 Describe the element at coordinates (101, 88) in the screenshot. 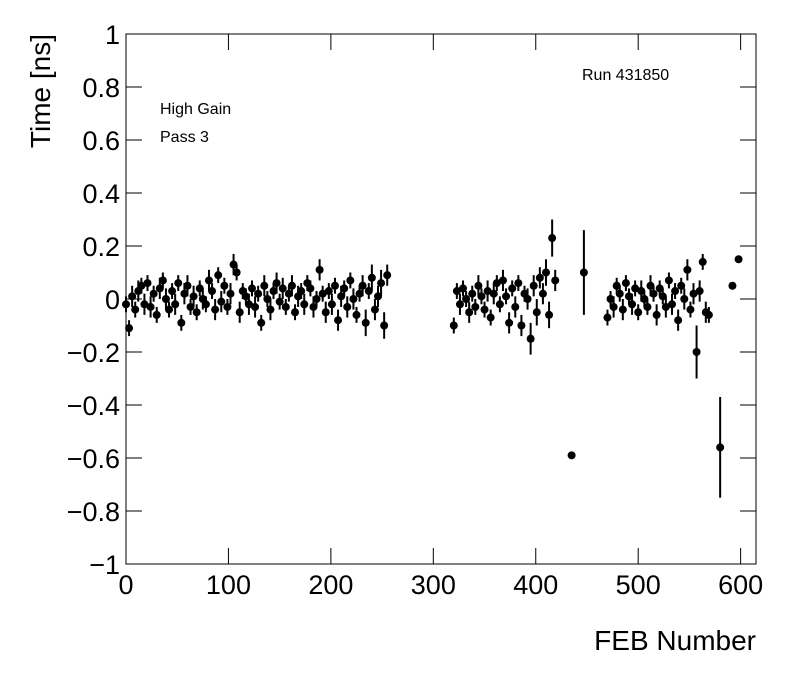

I see `y-tick-label: 0.8` at that location.